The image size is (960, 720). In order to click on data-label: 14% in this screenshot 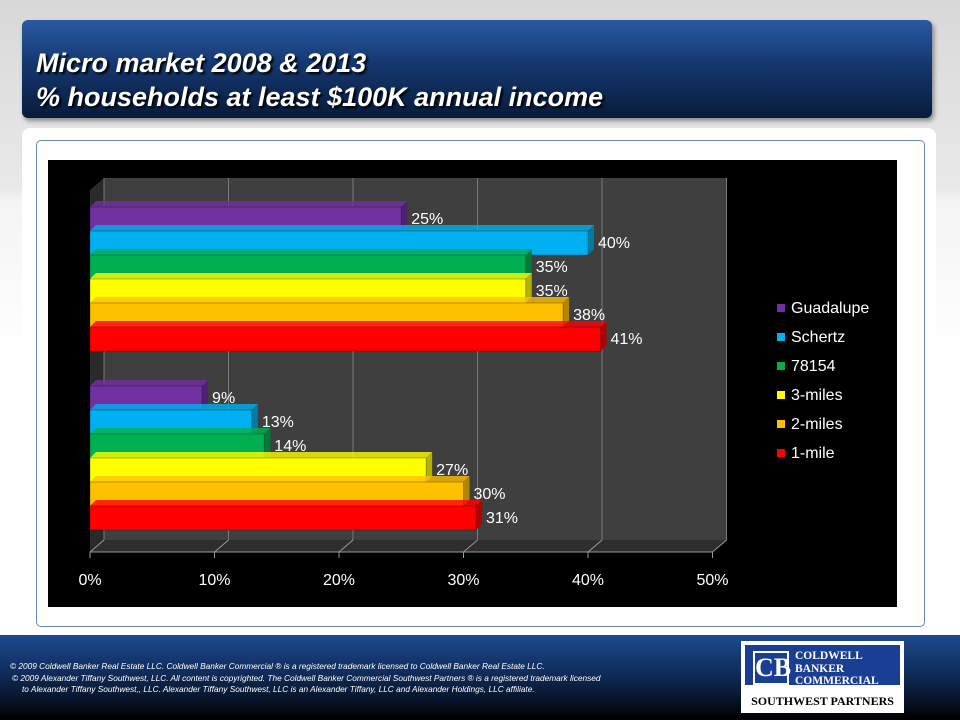, I will do `click(290, 446)`.